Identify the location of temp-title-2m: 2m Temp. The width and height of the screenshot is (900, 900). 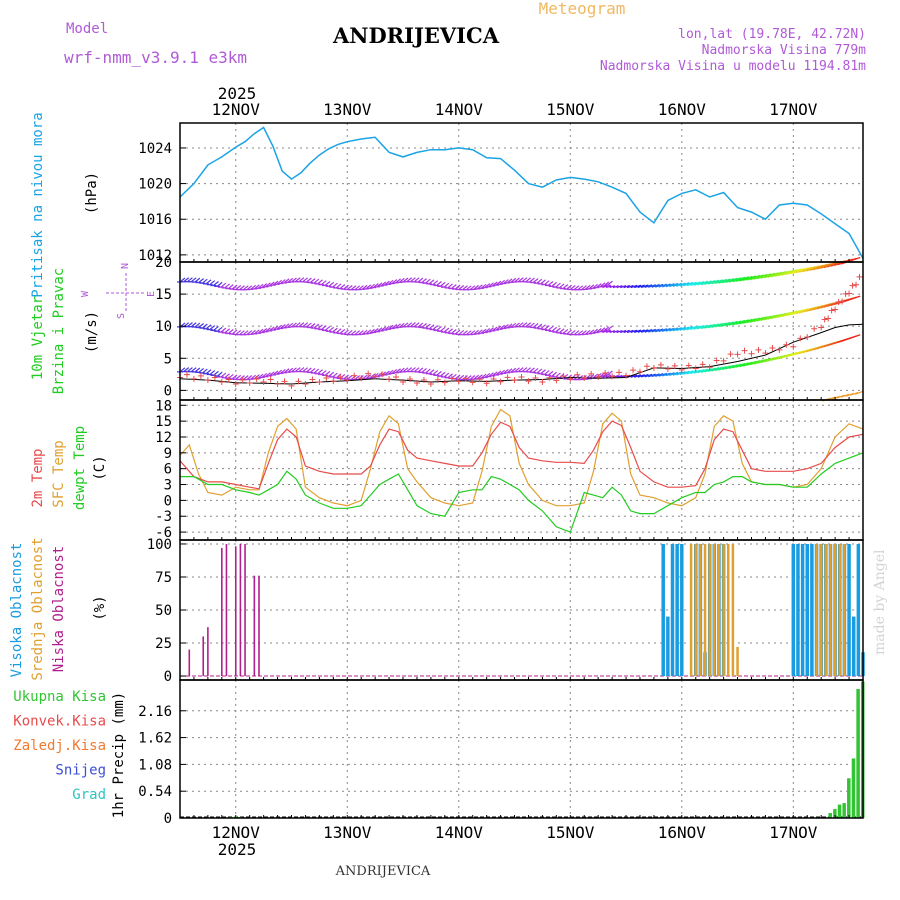
(38, 477).